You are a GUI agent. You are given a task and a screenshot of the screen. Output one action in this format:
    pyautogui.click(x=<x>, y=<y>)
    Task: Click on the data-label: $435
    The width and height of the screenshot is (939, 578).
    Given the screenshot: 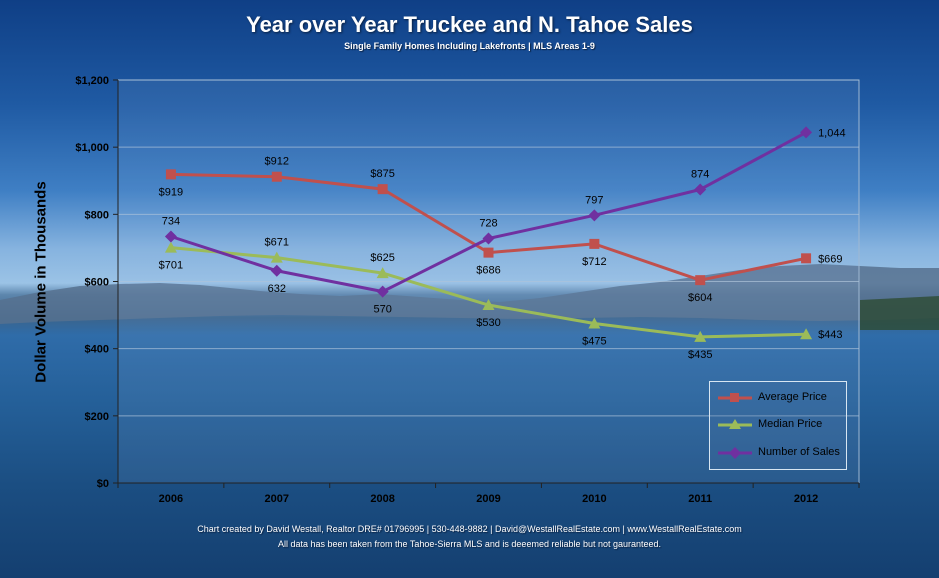 What is the action you would take?
    pyautogui.click(x=700, y=355)
    